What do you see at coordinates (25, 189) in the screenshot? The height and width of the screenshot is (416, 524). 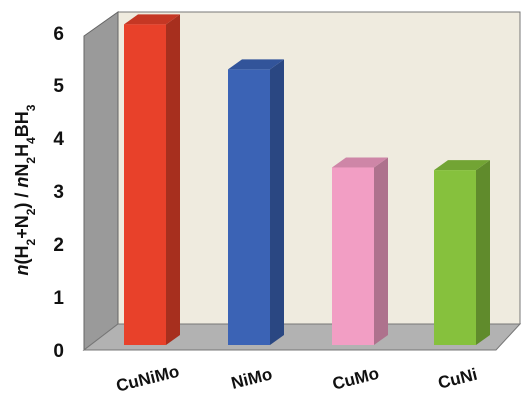 I see `y-axis-title: n(H2+N2) / nN2H4BH3` at bounding box center [25, 189].